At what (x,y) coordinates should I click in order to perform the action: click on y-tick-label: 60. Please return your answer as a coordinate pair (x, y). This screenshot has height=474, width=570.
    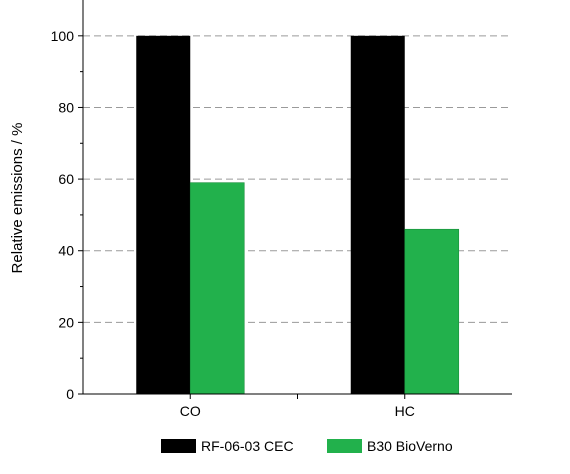
    Looking at the image, I should click on (66, 179).